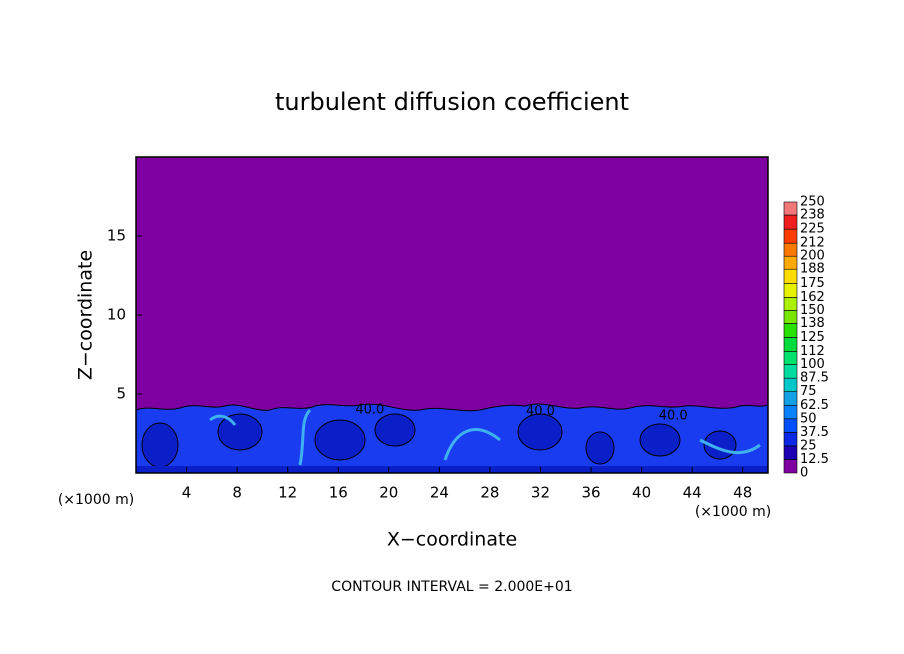 The height and width of the screenshot is (654, 904). I want to click on colorbar-label: 12.5, so click(814, 459).